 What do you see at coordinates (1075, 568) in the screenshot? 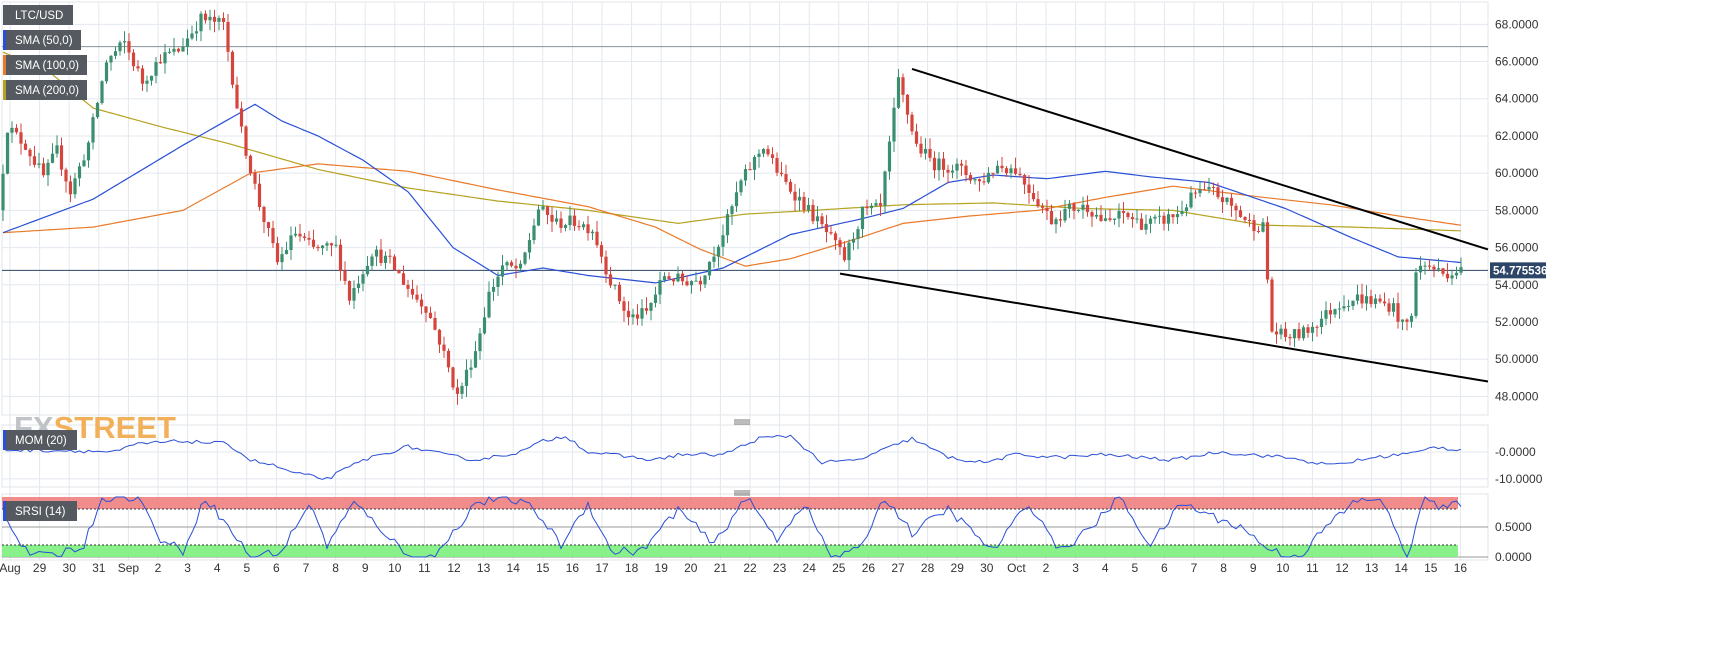
I see `x-tick-label: 3` at bounding box center [1075, 568].